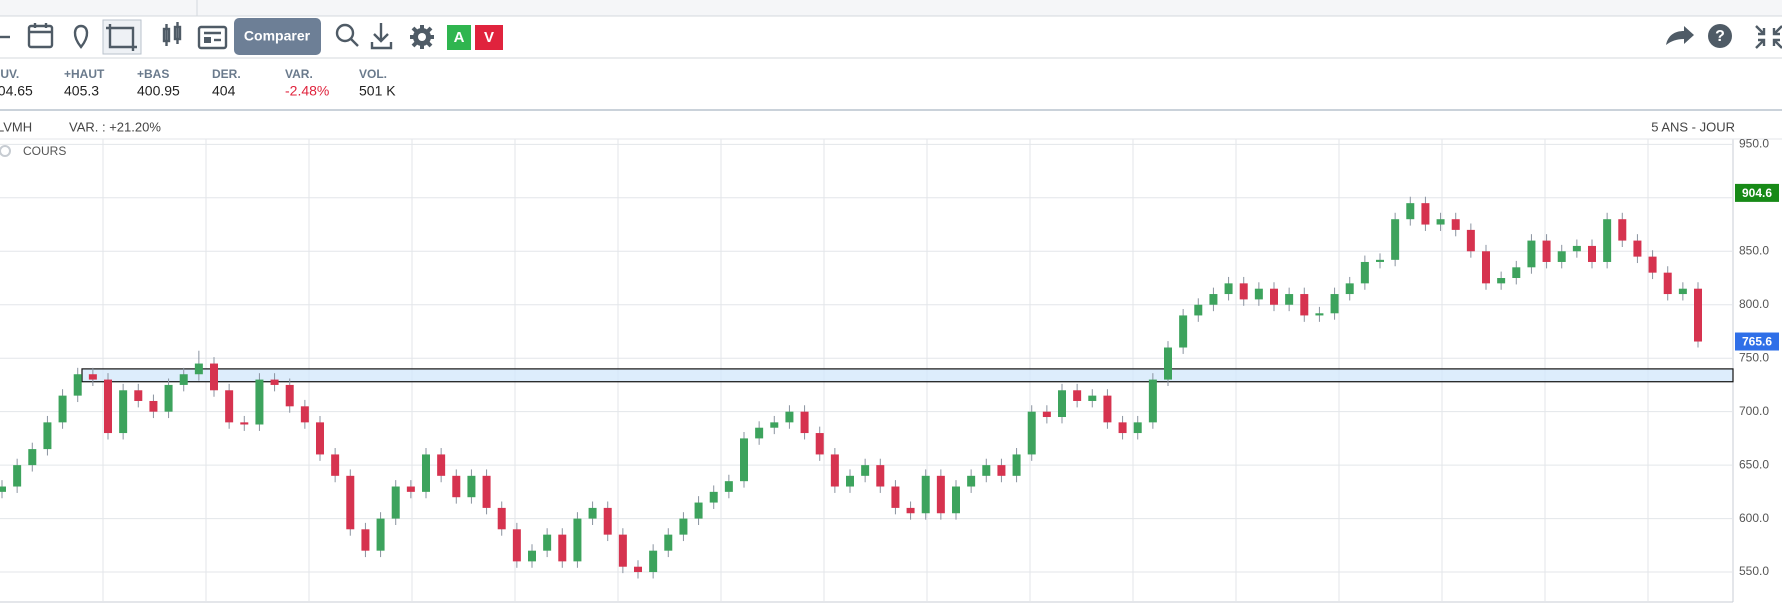  I want to click on buy-button, so click(459, 37).